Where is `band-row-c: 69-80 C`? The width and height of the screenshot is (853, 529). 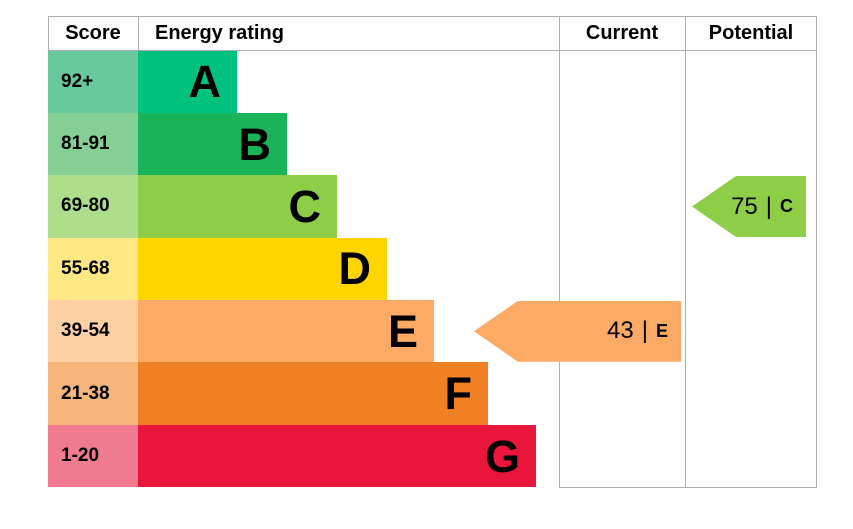
band-row-c: 69-80 C is located at coordinates (432, 206).